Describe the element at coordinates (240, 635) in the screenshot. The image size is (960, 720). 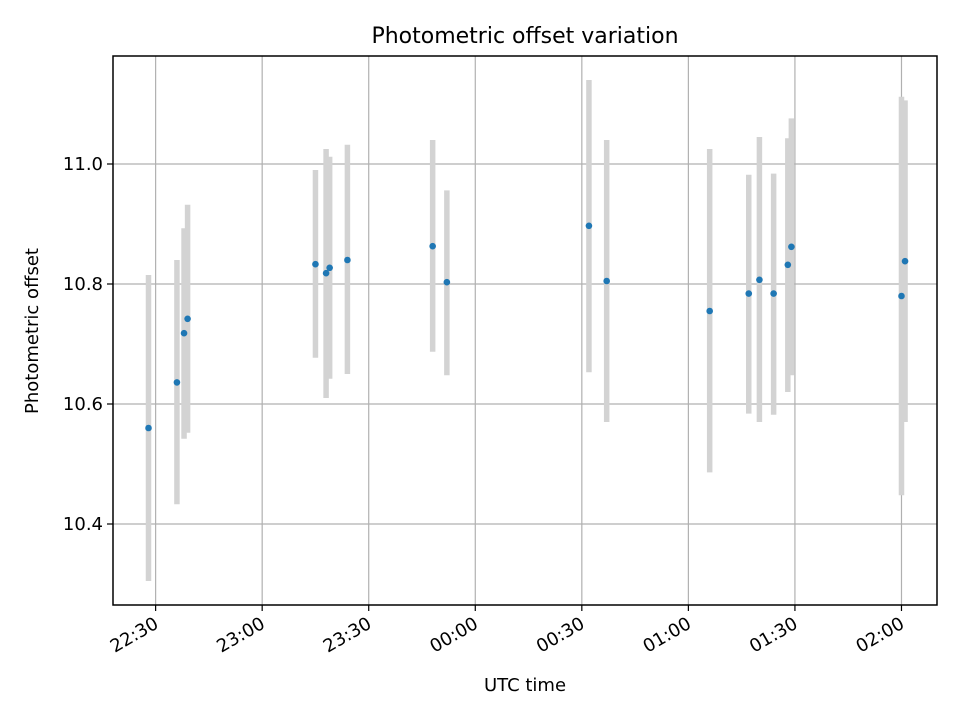
I see `x-tick-label: 23:00` at that location.